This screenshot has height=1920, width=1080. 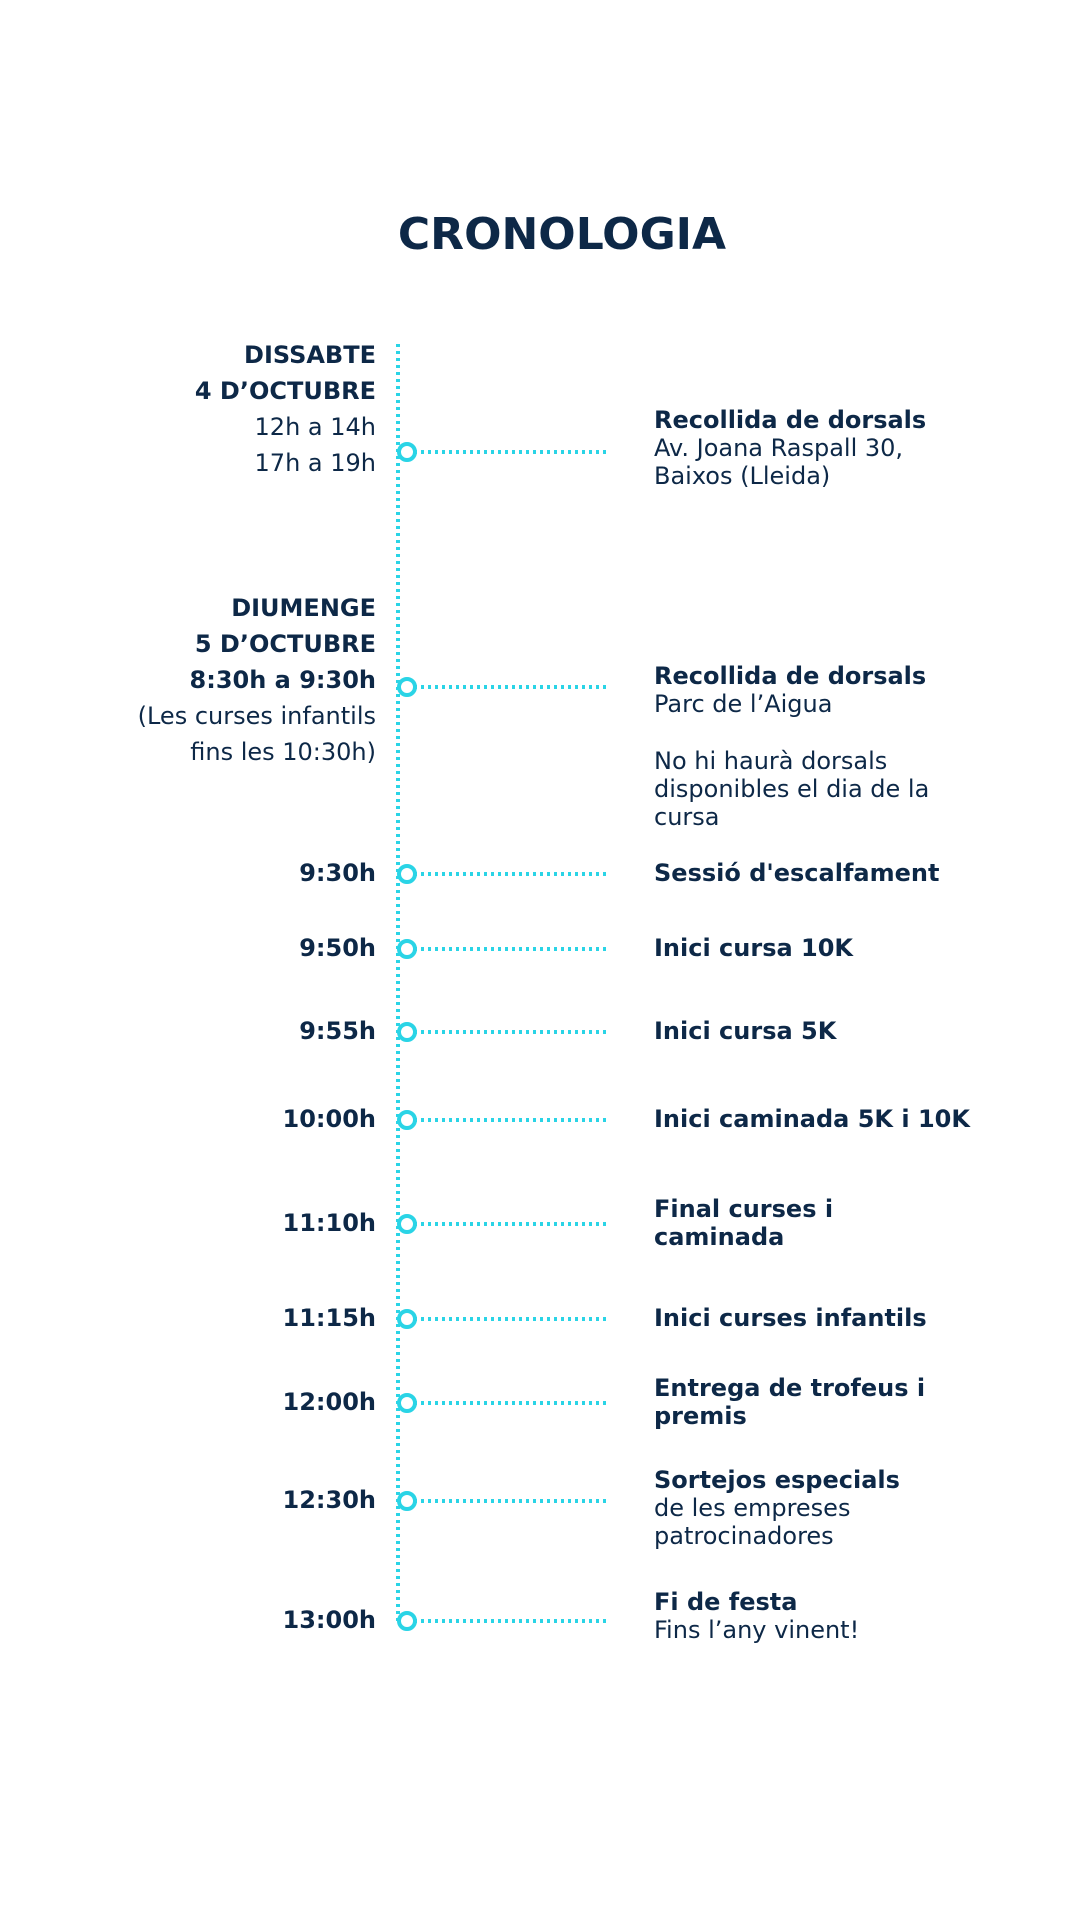 What do you see at coordinates (725, 1602) in the screenshot?
I see `event-title: Fi de festa` at bounding box center [725, 1602].